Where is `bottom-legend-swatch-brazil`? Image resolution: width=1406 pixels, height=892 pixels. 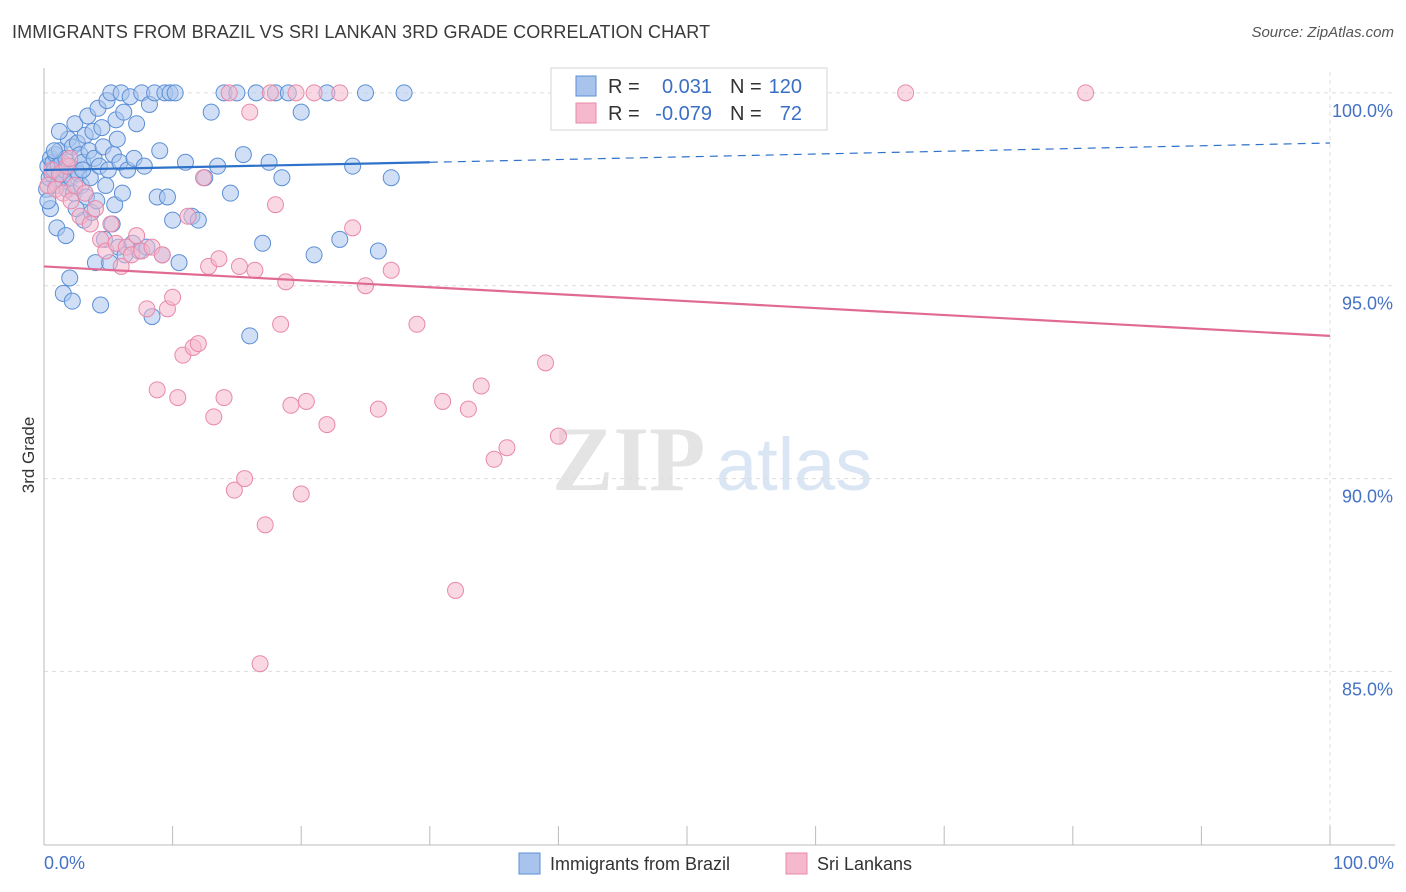
bottom-legend-swatch-brazil is located at coordinates (529, 863).